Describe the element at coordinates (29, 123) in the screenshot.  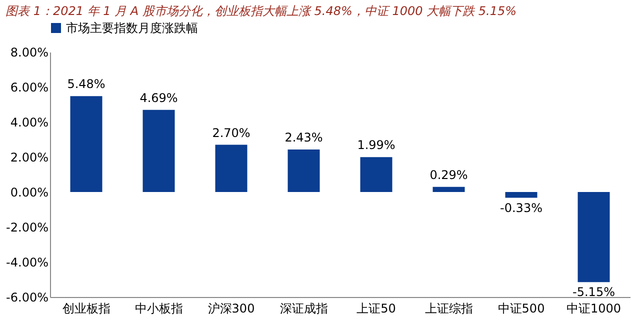
I see `y-tick-label: 4.00%` at that location.